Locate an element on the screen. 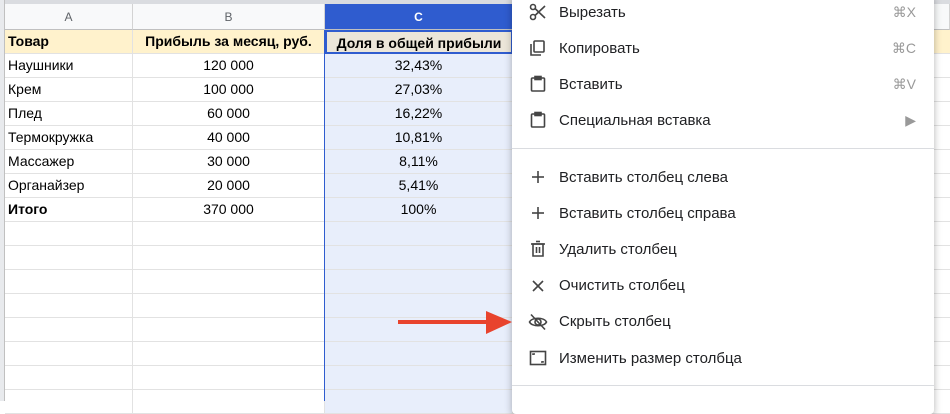 This screenshot has height=414, width=950. cell: 27,03% is located at coordinates (419, 90).